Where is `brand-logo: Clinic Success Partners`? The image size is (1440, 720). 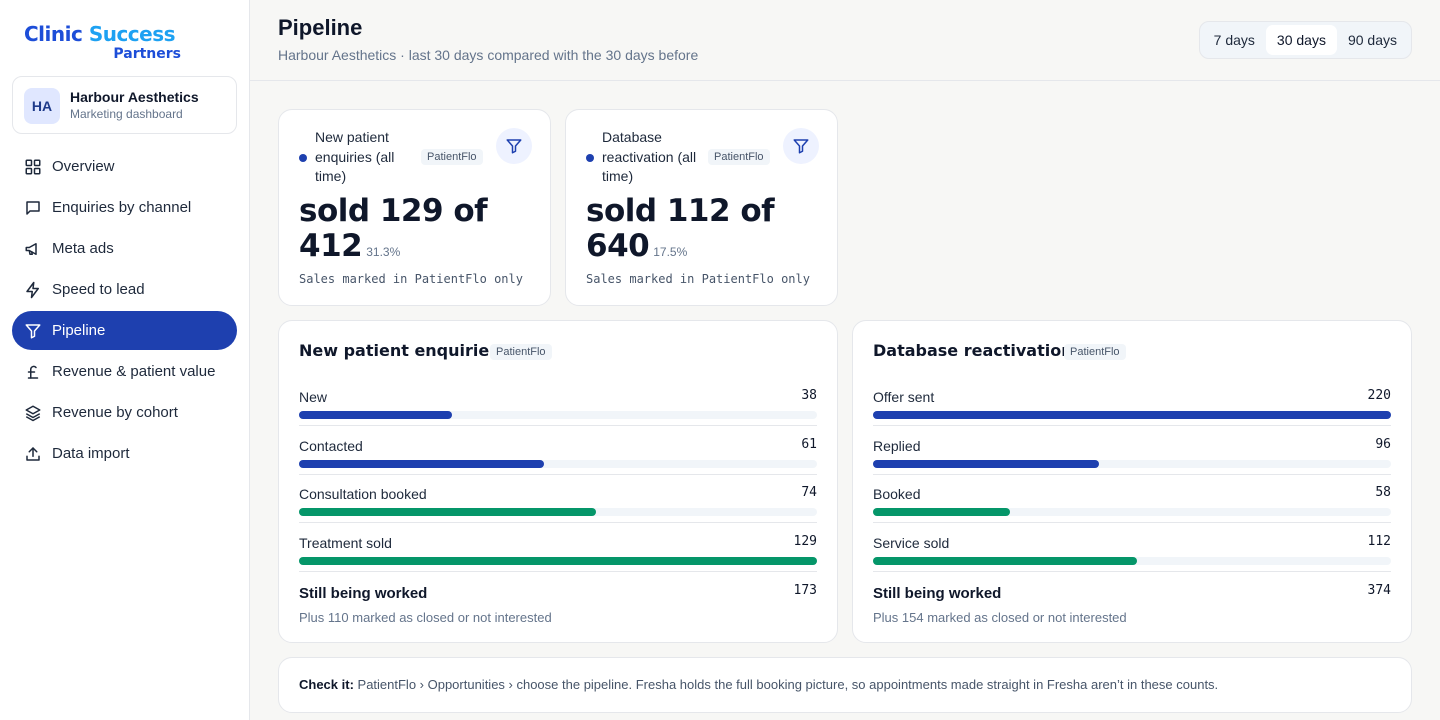 brand-logo: Clinic Success Partners is located at coordinates (104, 43).